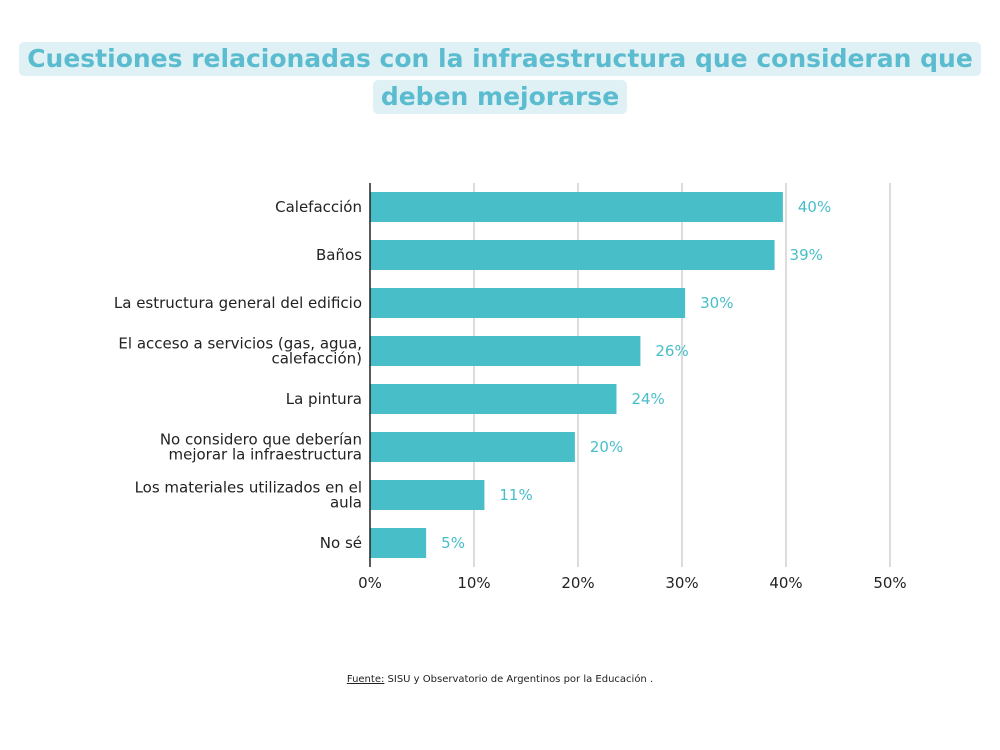  I want to click on x-tick-label: 50%, so click(889, 583).